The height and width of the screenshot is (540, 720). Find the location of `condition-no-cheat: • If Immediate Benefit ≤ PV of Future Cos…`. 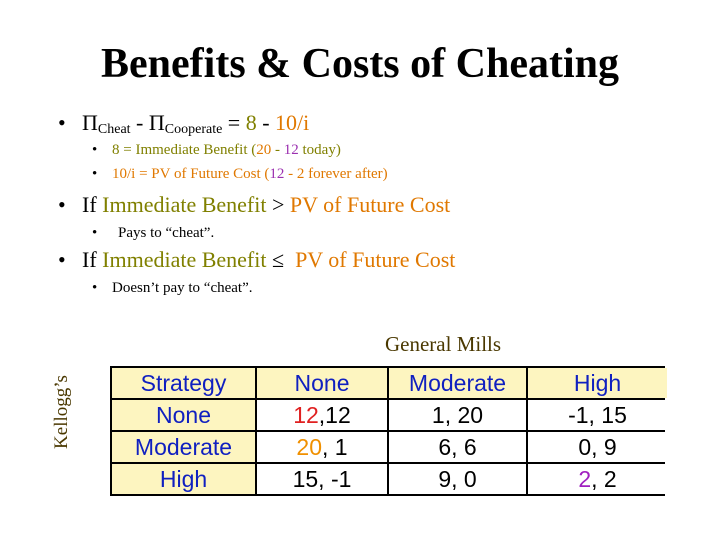

condition-no-cheat: • If Immediate Benefit ≤ PV of Future Cos… is located at coordinates (256, 260).